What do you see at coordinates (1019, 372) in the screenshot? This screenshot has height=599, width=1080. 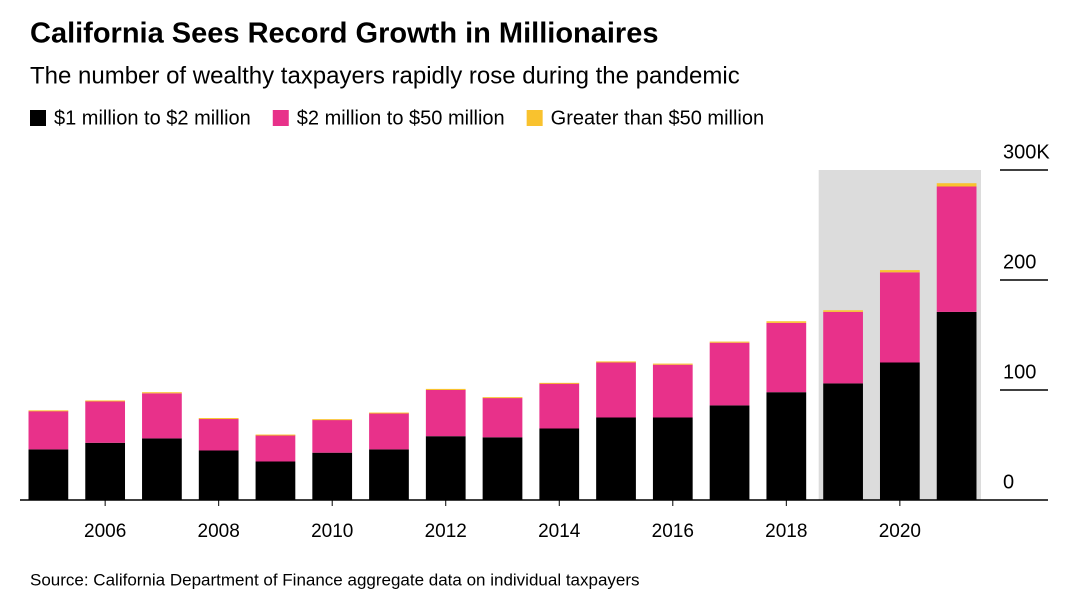 I see `y-tick-label: 100` at bounding box center [1019, 372].